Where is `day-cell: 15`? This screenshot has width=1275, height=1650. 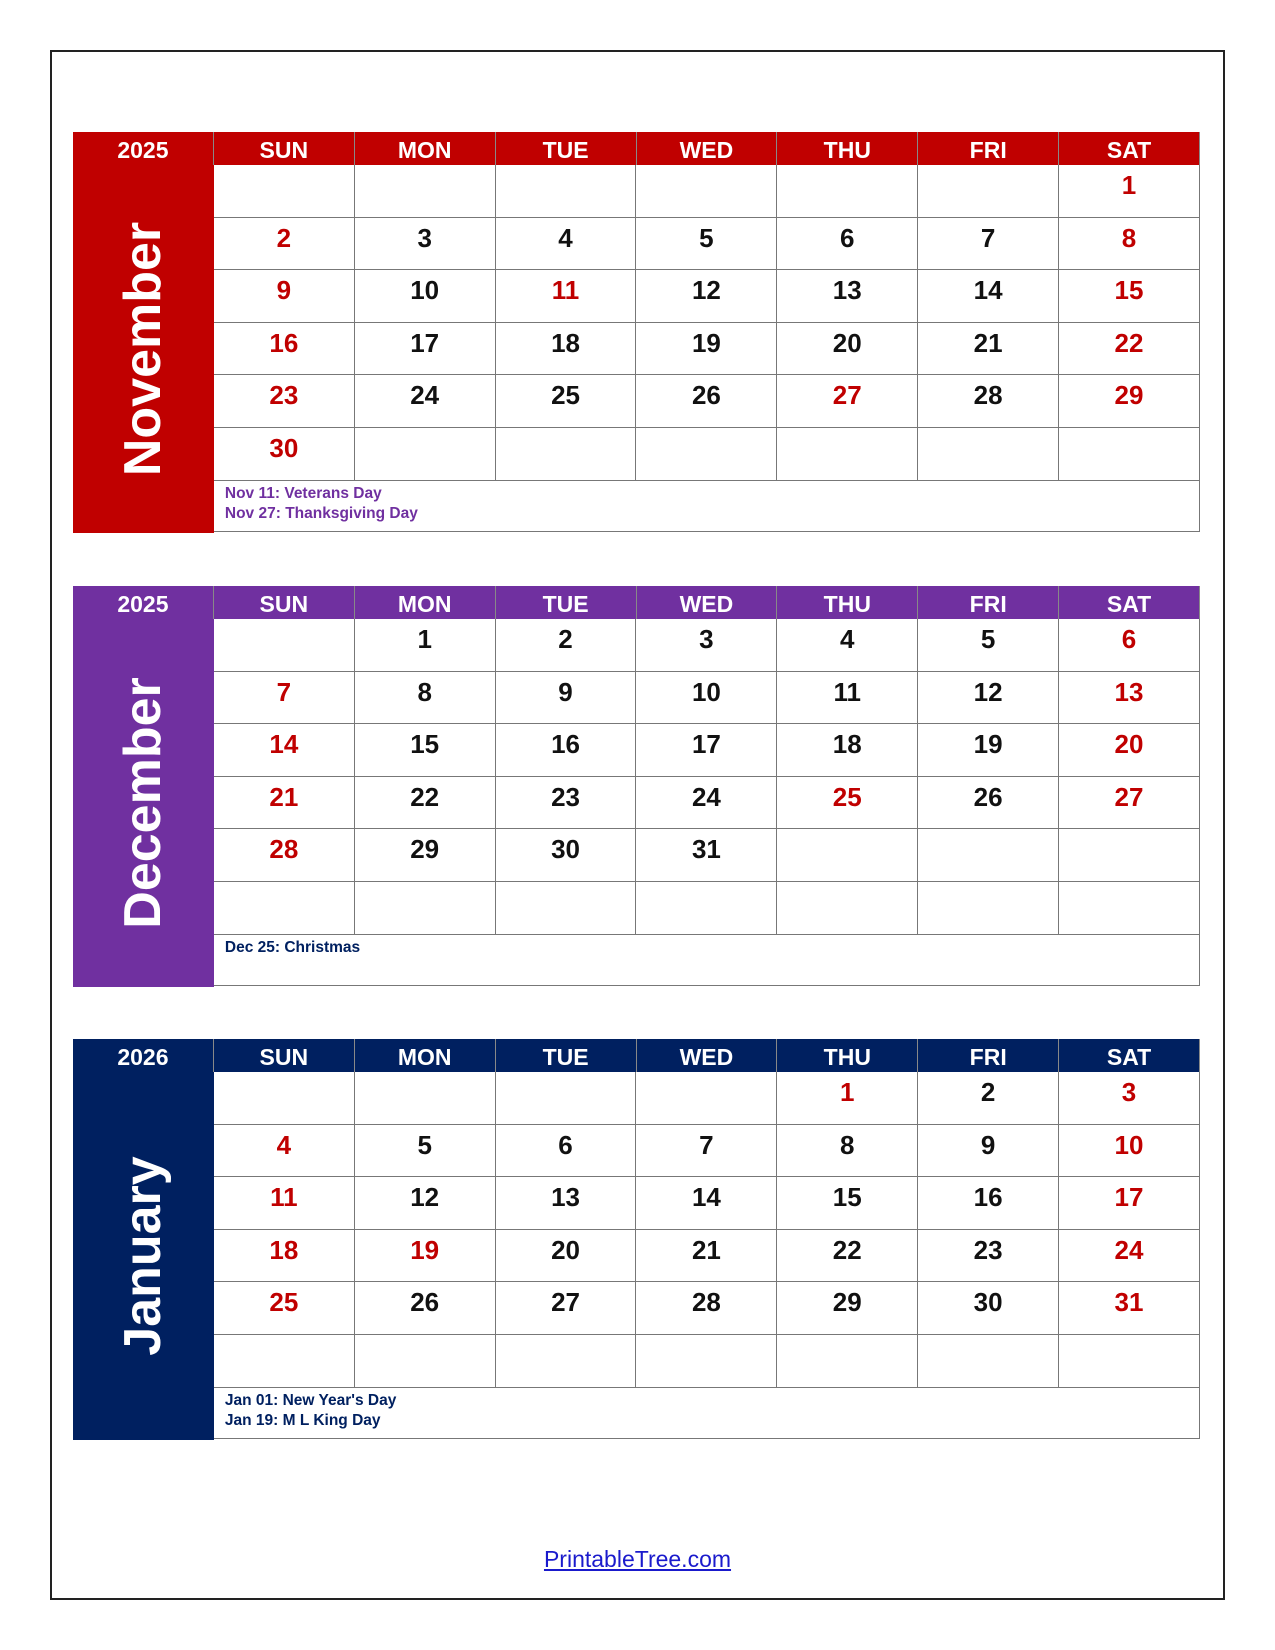
day-cell: 15 is located at coordinates (848, 1203).